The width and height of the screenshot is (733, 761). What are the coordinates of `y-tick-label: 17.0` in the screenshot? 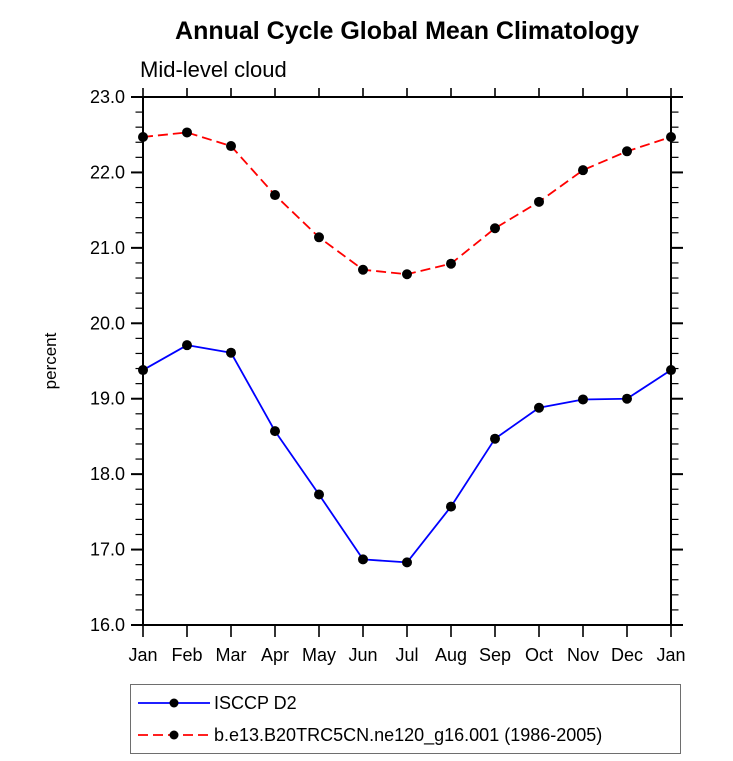 It's located at (107, 550).